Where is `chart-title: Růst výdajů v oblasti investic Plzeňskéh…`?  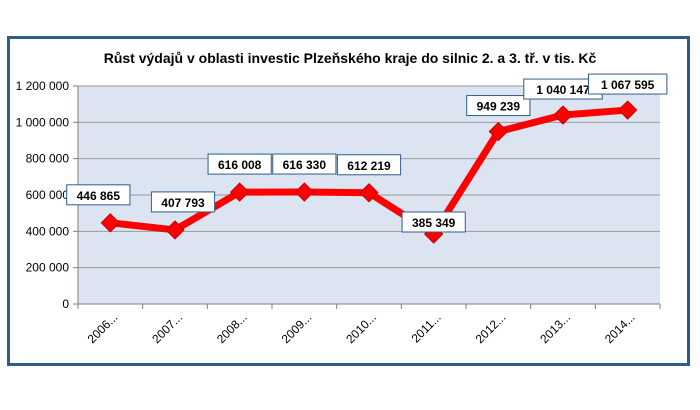
chart-title: Růst výdajů v oblasti investic Plzeňskéh… is located at coordinates (350, 58).